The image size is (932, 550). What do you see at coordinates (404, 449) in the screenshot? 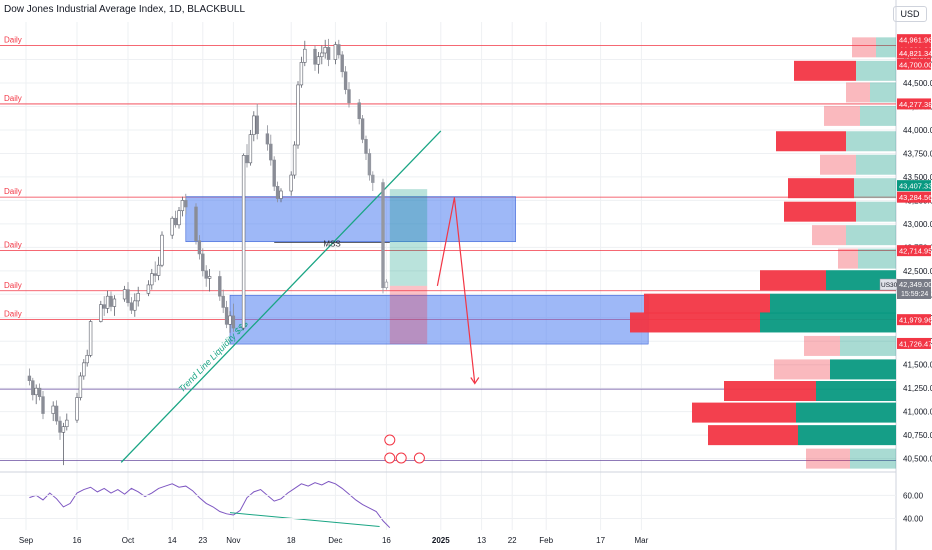
I see `event-markers` at bounding box center [404, 449].